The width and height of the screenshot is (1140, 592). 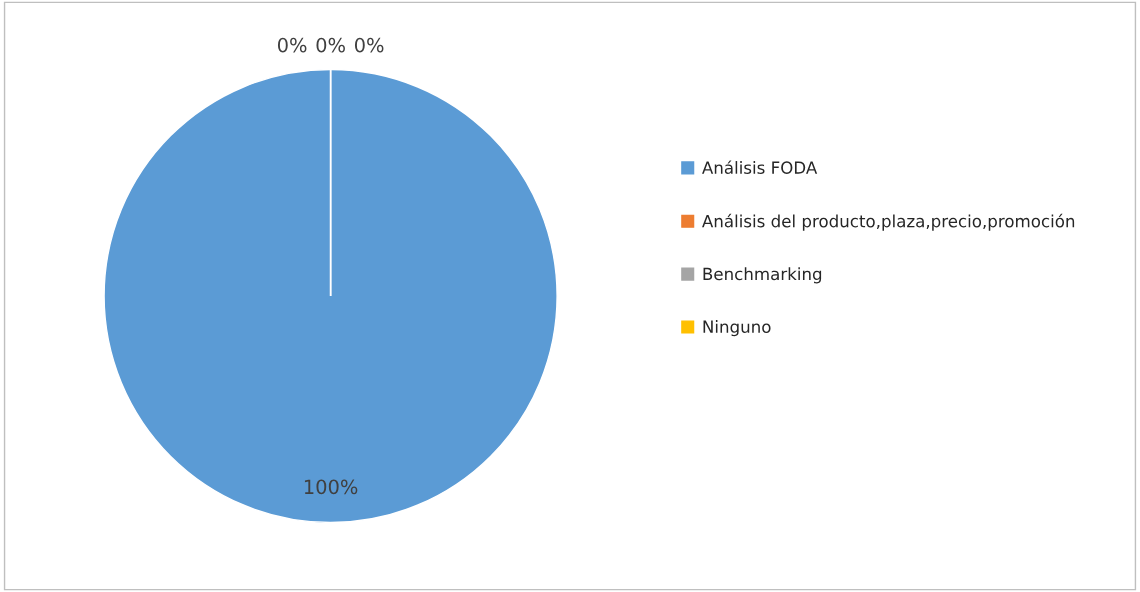 What do you see at coordinates (737, 328) in the screenshot?
I see `legend-label: Ninguno` at bounding box center [737, 328].